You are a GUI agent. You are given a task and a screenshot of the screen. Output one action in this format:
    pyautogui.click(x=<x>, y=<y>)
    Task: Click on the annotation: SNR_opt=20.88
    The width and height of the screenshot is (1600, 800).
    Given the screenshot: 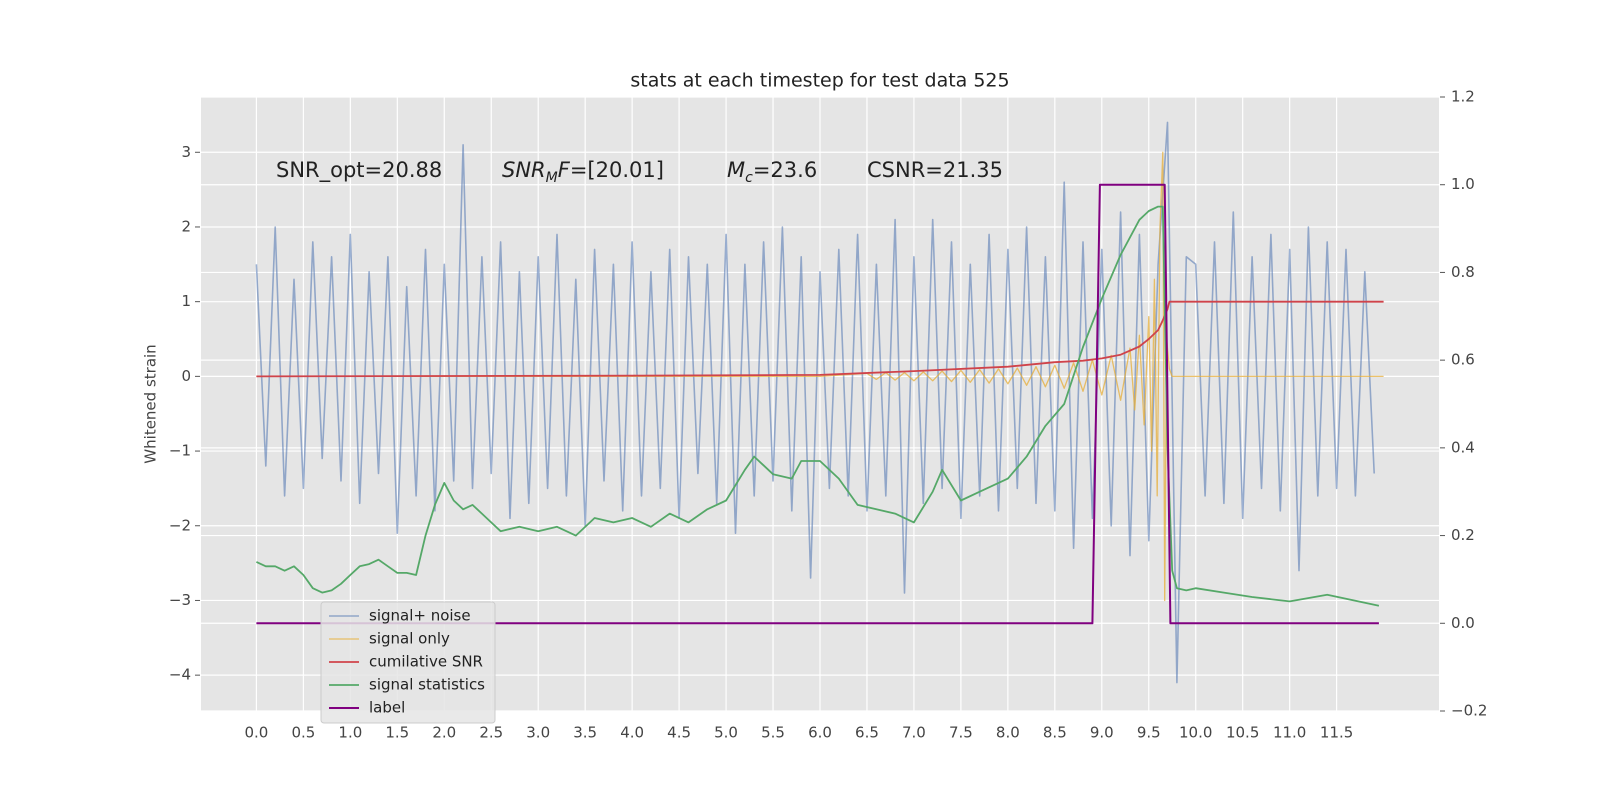 What is the action you would take?
    pyautogui.click(x=359, y=170)
    